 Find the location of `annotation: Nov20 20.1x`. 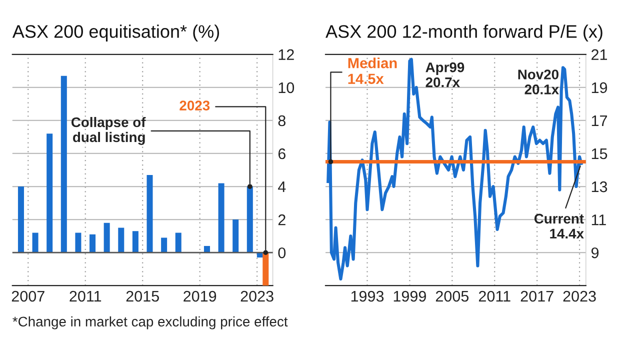

annotation: Nov20 20.1x is located at coordinates (538, 82).